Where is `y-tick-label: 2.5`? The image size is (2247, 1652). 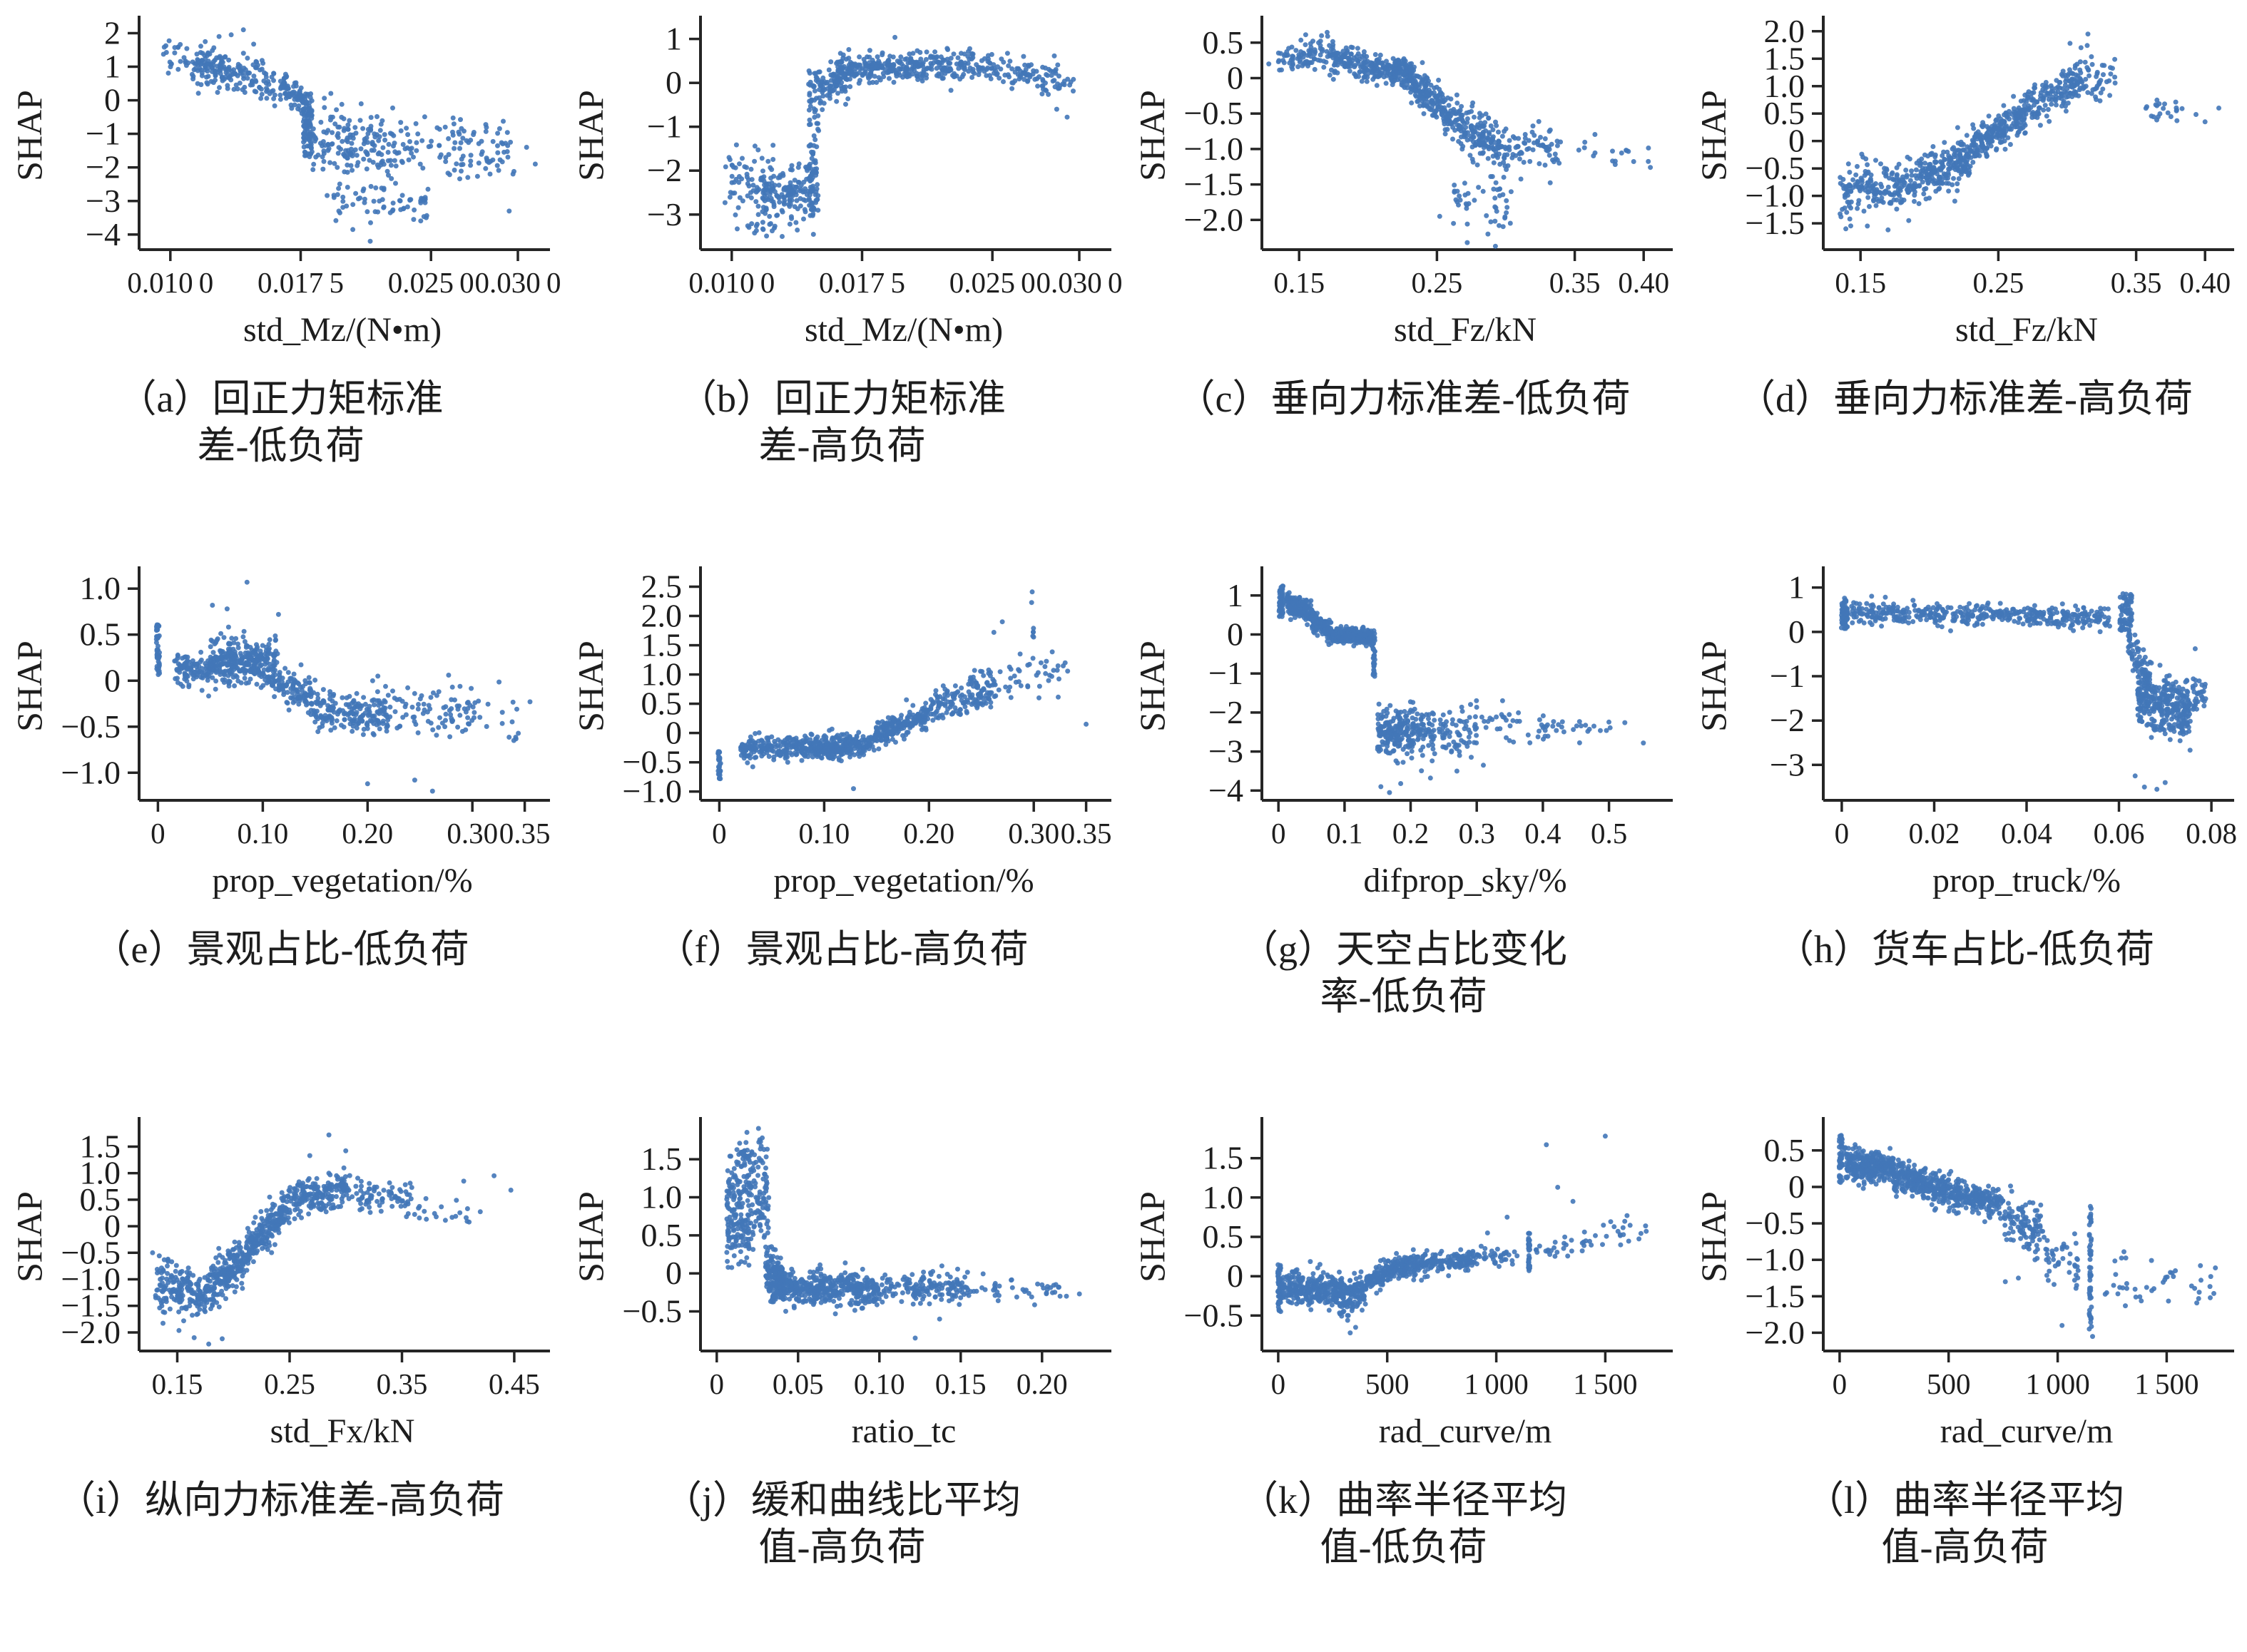 y-tick-label: 2.5 is located at coordinates (662, 586).